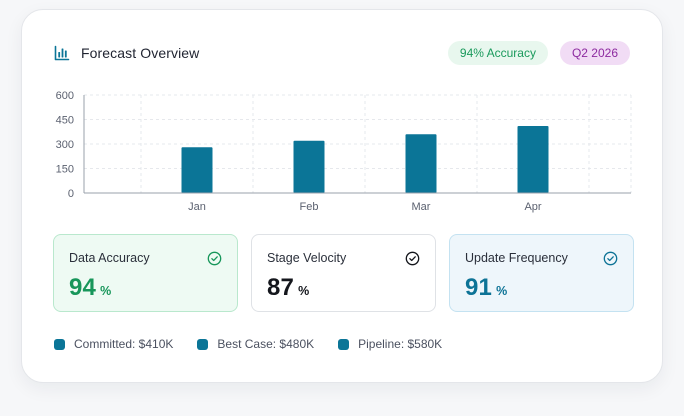  I want to click on y-tick-label: 150, so click(65, 170).